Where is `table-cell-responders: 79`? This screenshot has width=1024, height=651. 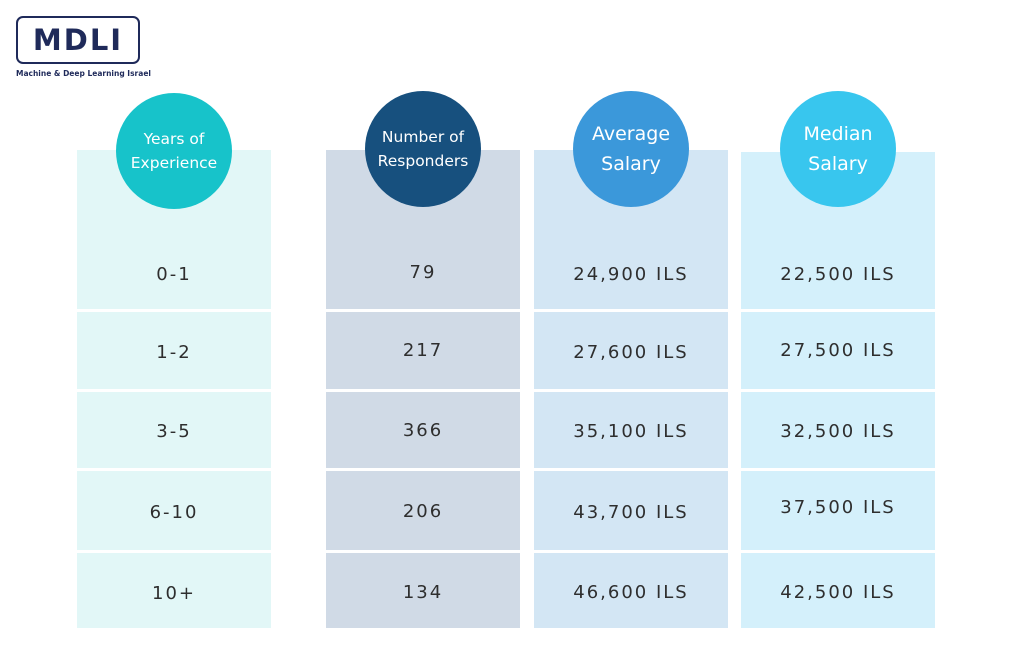
table-cell-responders: 79 is located at coordinates (423, 272).